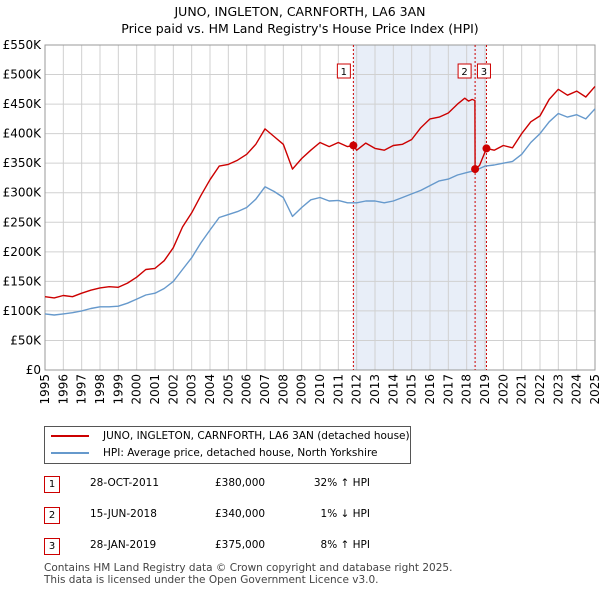  What do you see at coordinates (594, 389) in the screenshot?
I see `x-tick-label: 2025` at bounding box center [594, 389].